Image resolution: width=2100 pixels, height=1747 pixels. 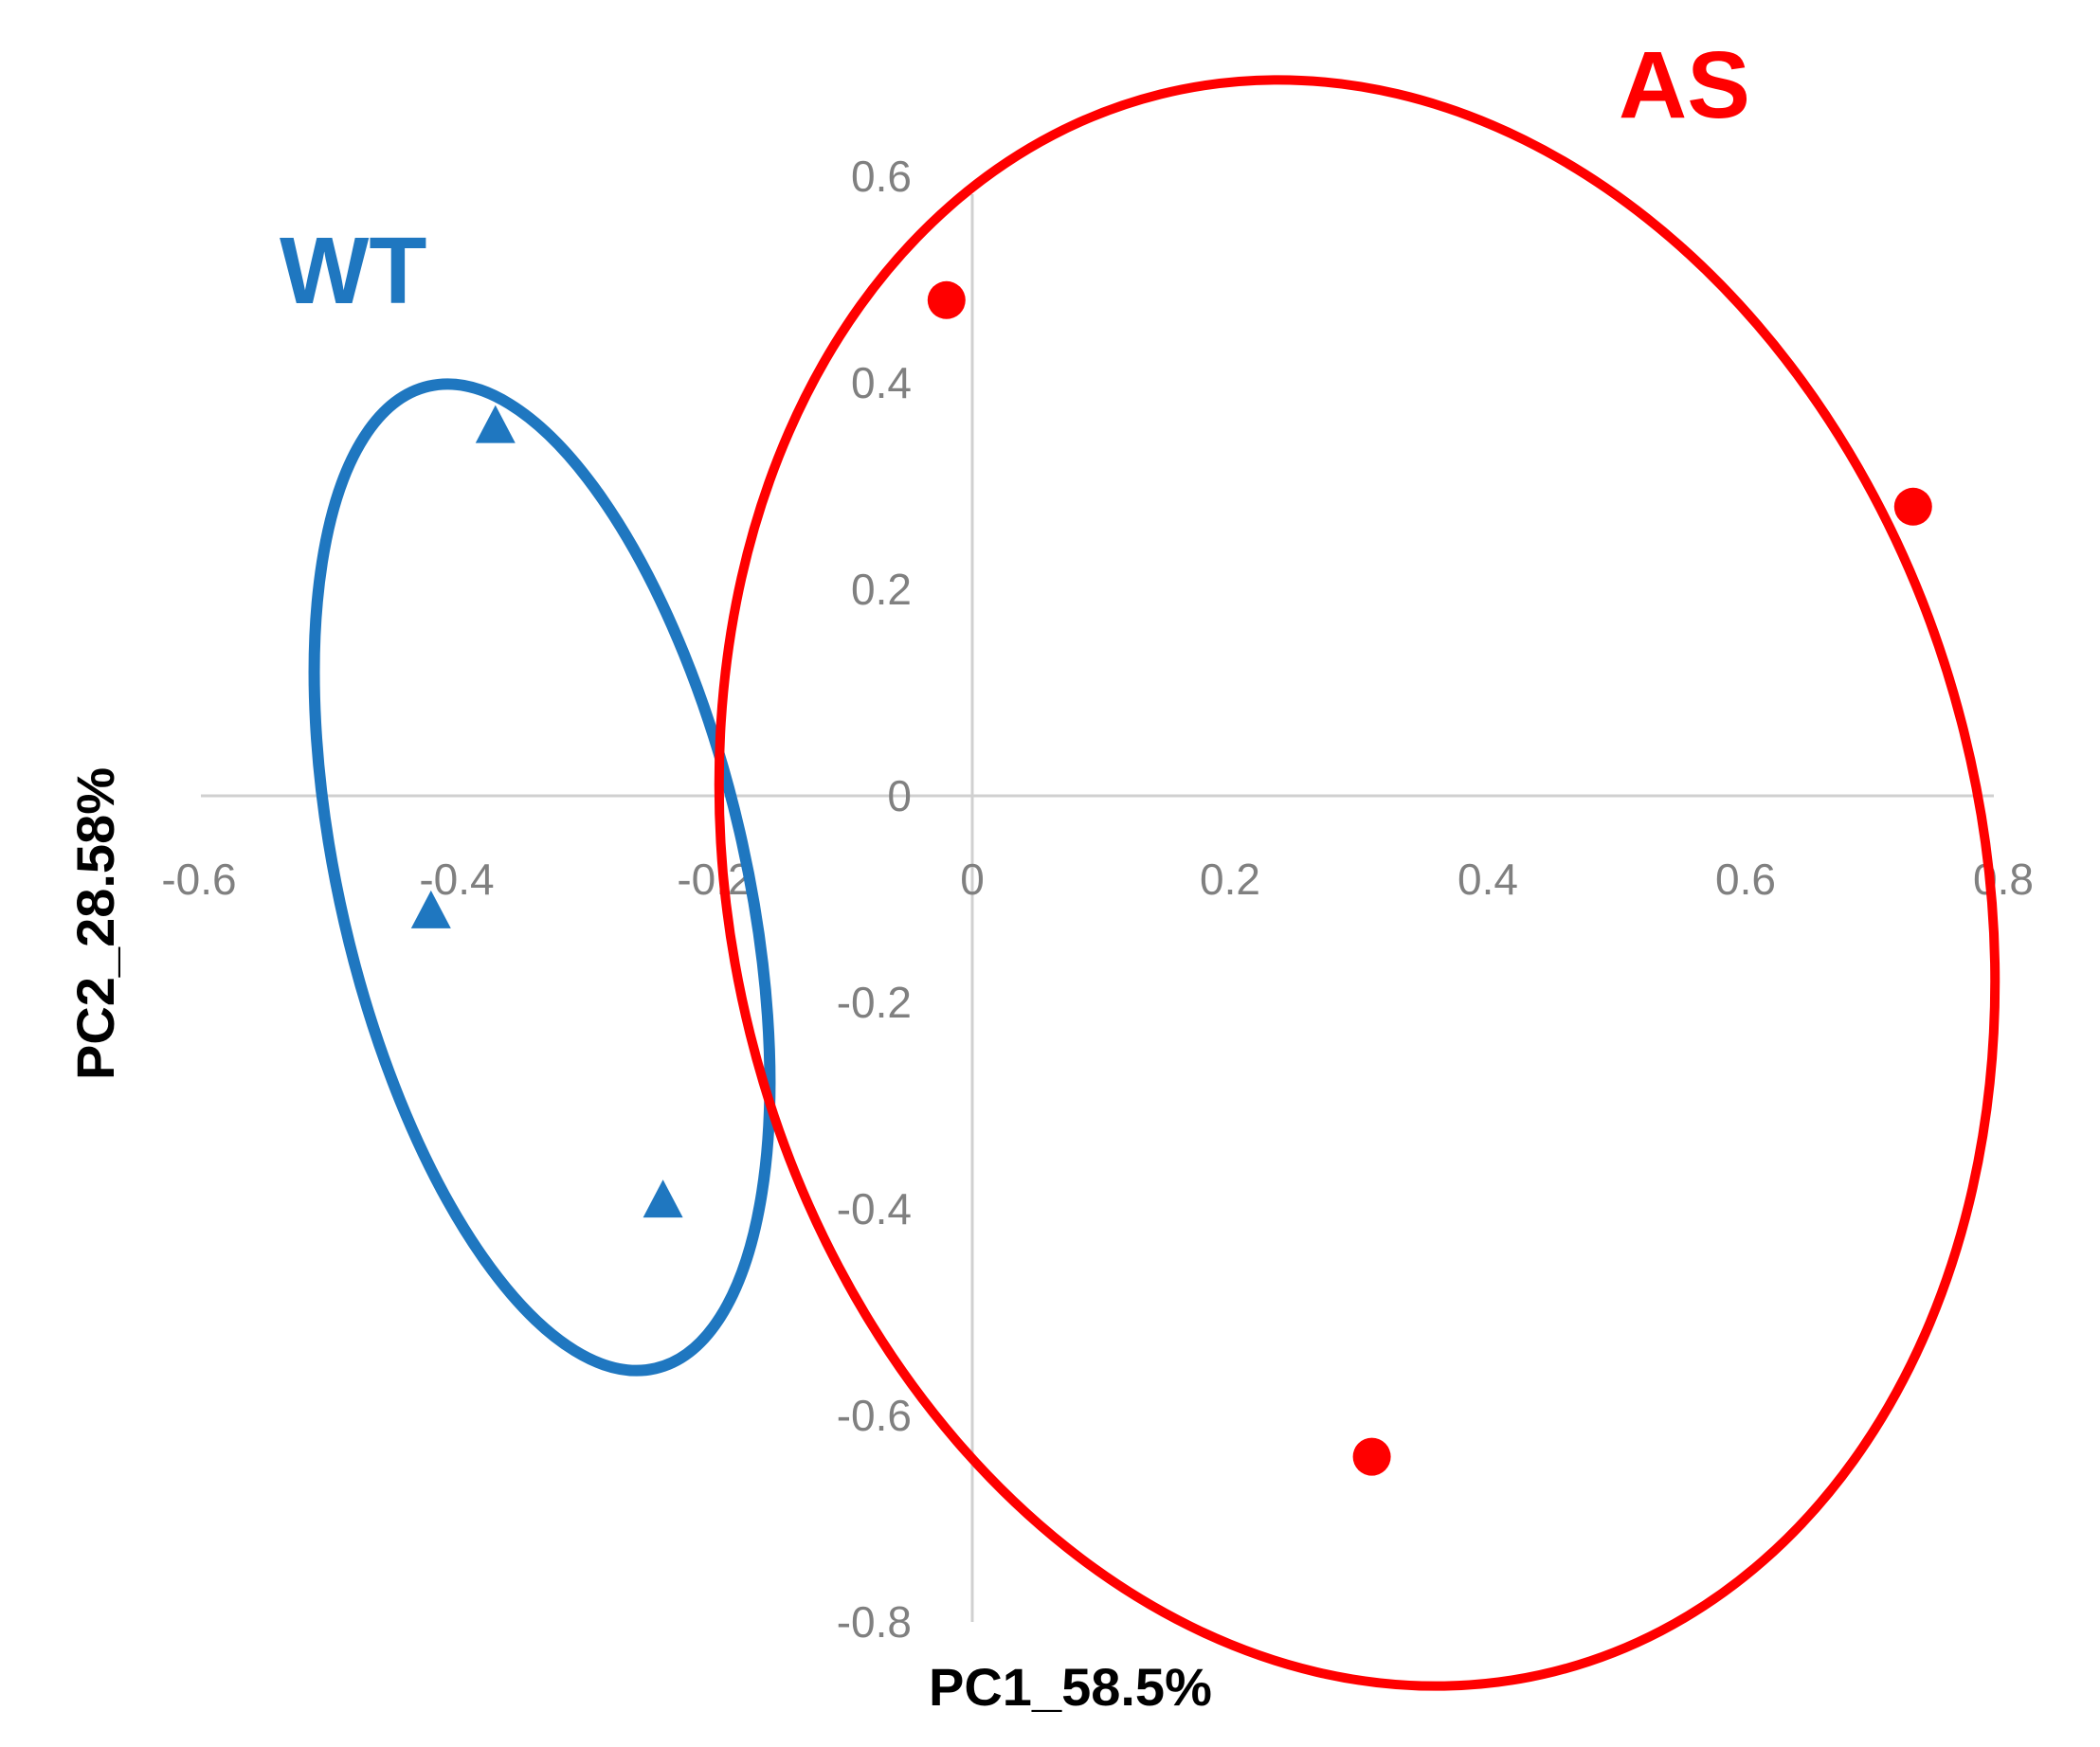 I want to click on y-tick-labels: 0.6 0.4 0.2 0 -0.2 -0.4 -0.6 -0.8, so click(x=875, y=899).